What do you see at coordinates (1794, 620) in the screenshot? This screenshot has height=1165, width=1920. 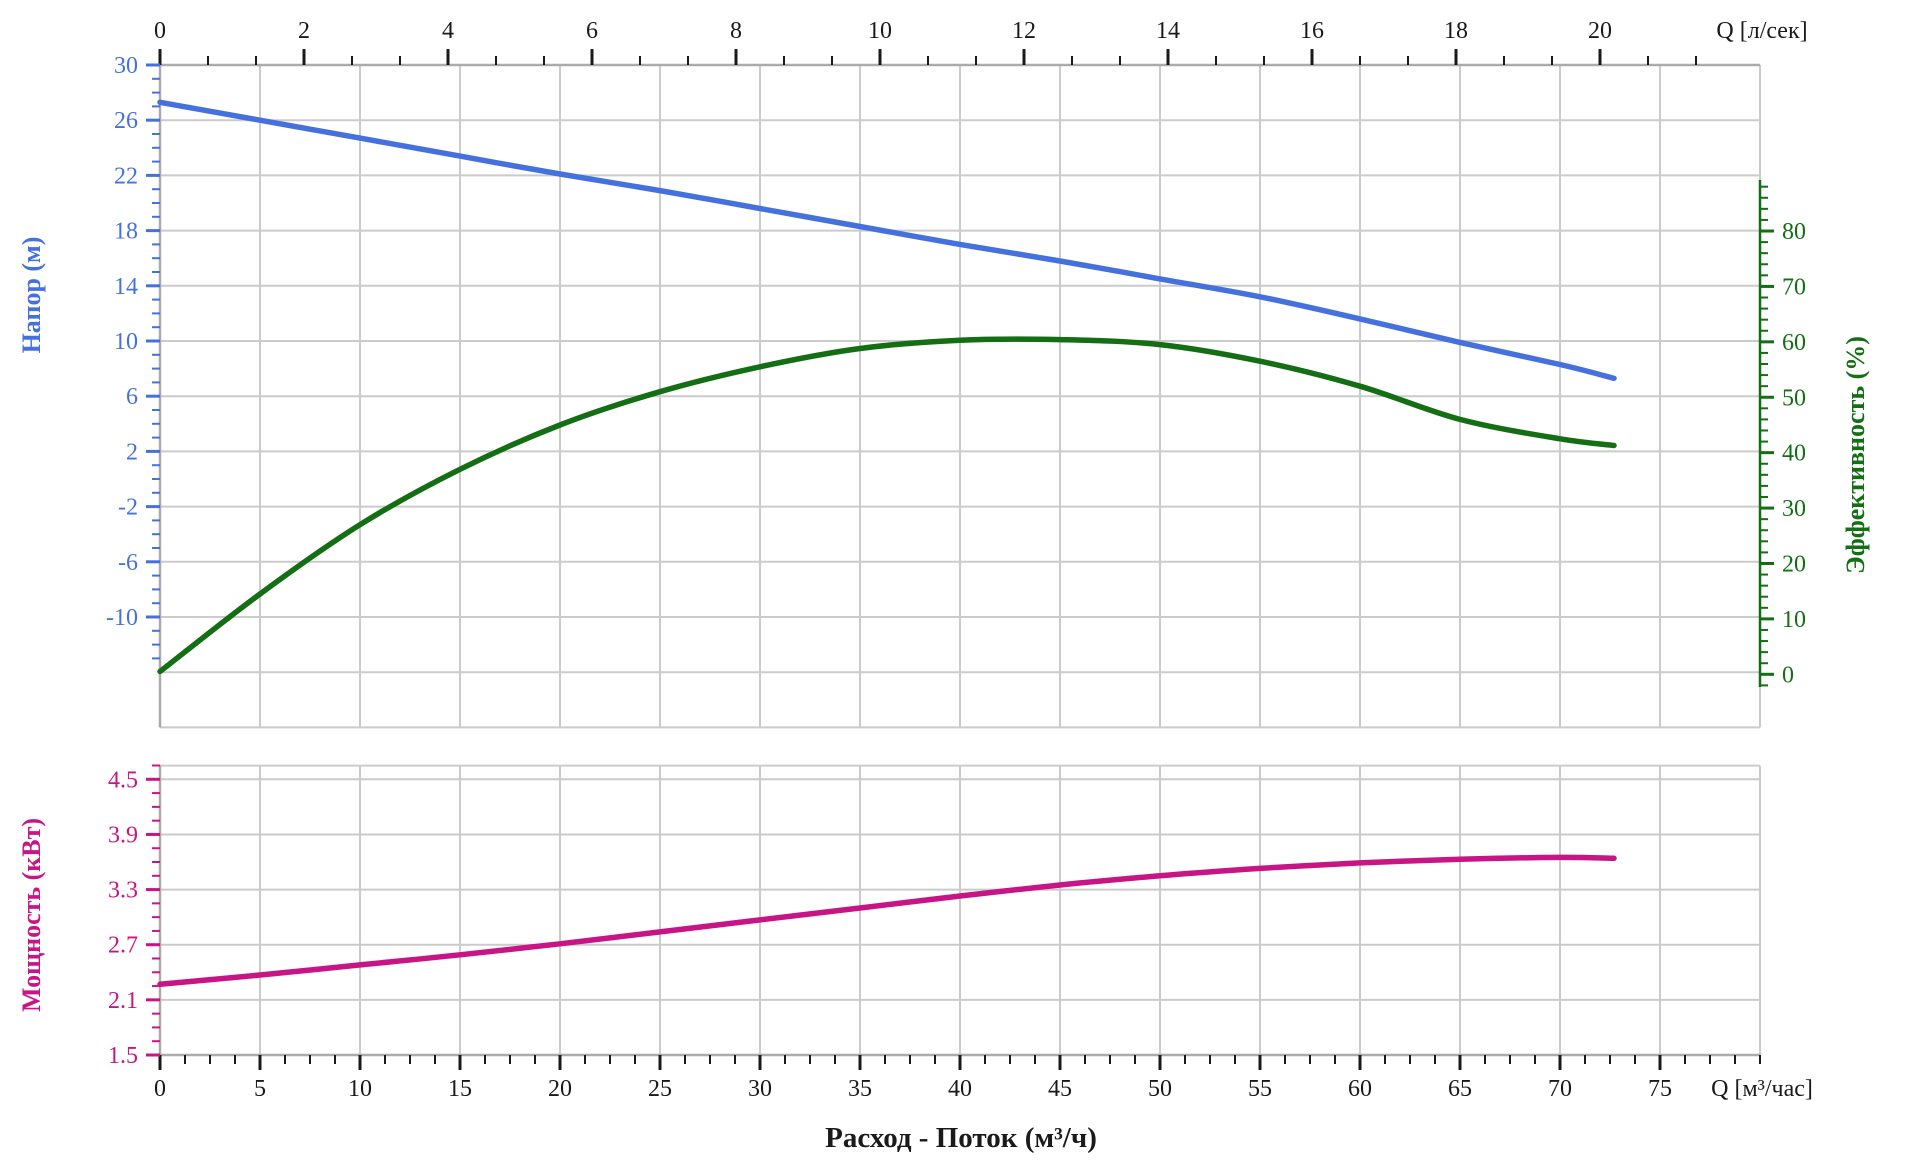 I see `efficiency-axis-tick-label: 10` at bounding box center [1794, 620].